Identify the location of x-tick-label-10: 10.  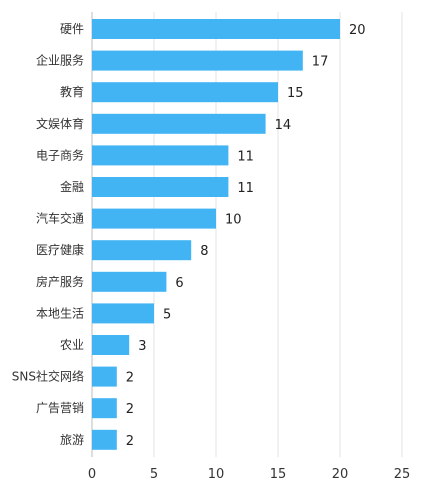
(216, 474).